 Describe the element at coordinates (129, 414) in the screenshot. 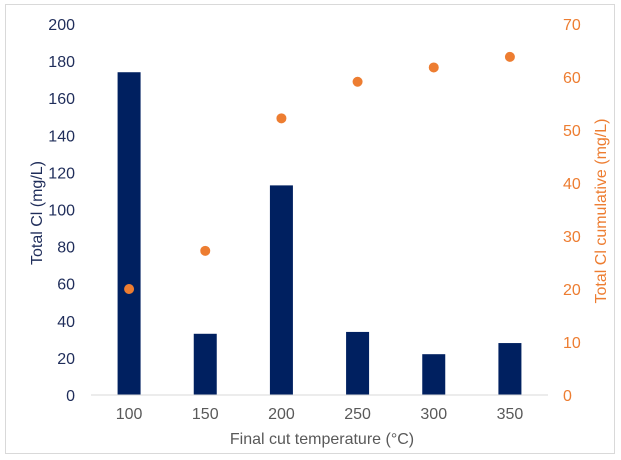

I see `x-tick-label: 100` at that location.